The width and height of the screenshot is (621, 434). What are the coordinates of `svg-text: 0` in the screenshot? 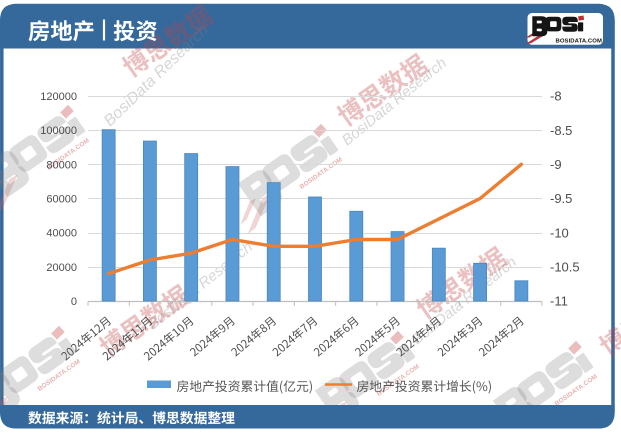 It's located at (74, 302).